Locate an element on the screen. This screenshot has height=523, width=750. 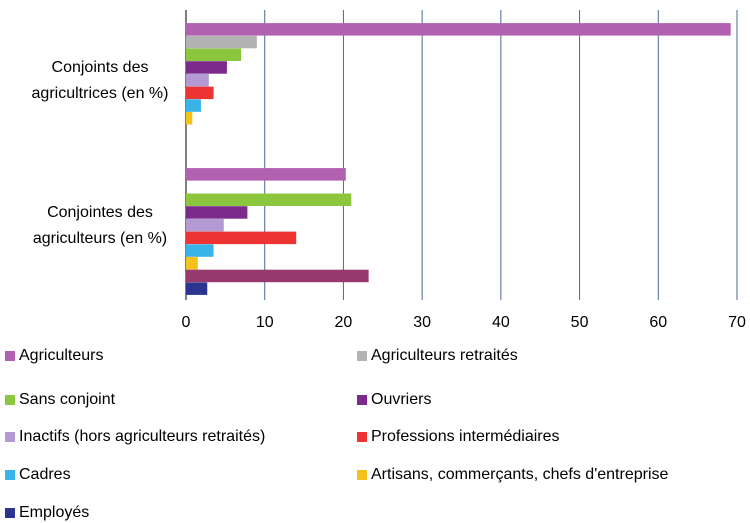
legend-label: Employés is located at coordinates (54, 512).